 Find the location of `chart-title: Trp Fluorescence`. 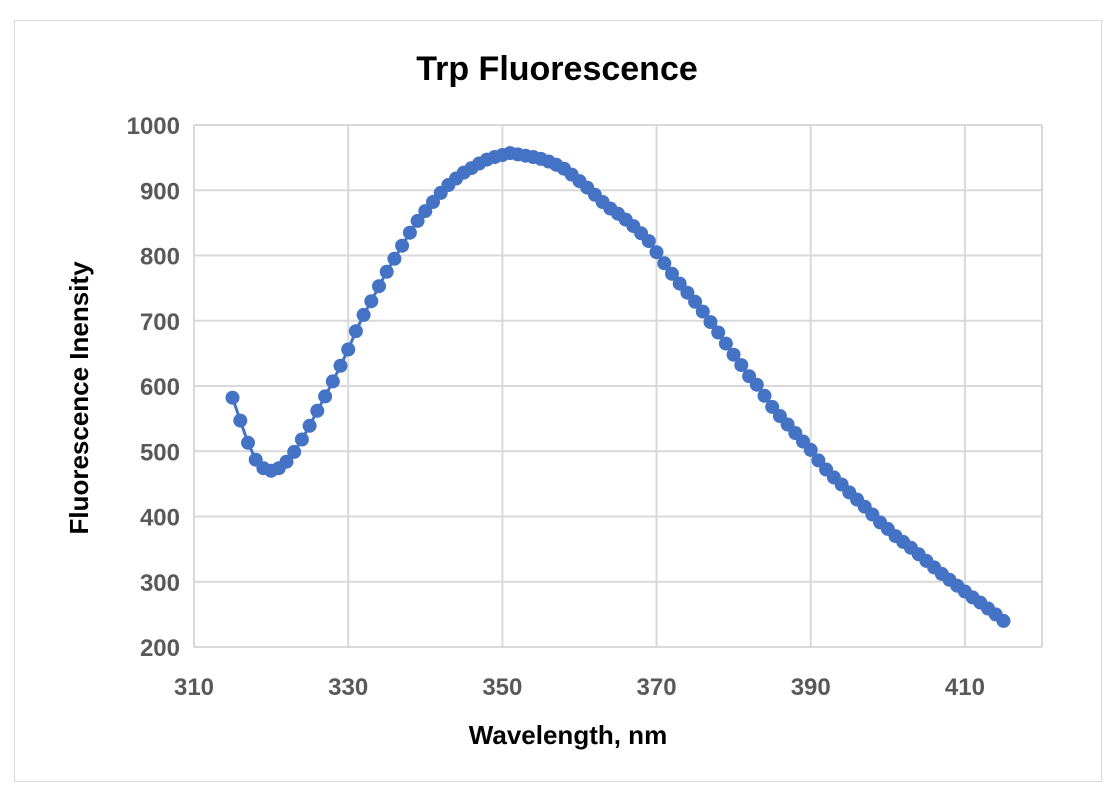

chart-title: Trp Fluorescence is located at coordinates (557, 69).